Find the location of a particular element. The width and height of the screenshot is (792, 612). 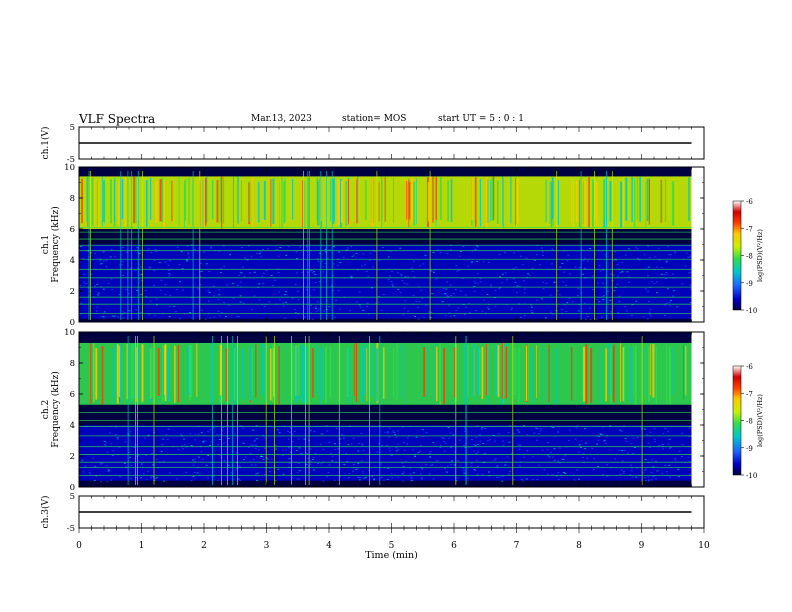

y-tick-label: 10 is located at coordinates (69, 168).